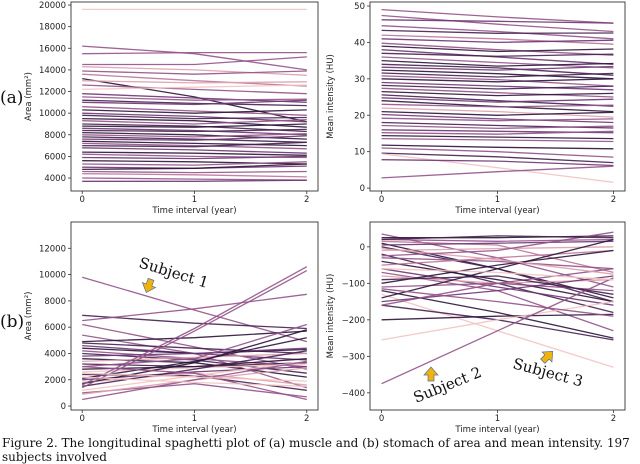 Image resolution: width=640 pixels, height=464 pixels. What do you see at coordinates (353, 284) in the screenshot?
I see `y-tick-label: −100` at bounding box center [353, 284].